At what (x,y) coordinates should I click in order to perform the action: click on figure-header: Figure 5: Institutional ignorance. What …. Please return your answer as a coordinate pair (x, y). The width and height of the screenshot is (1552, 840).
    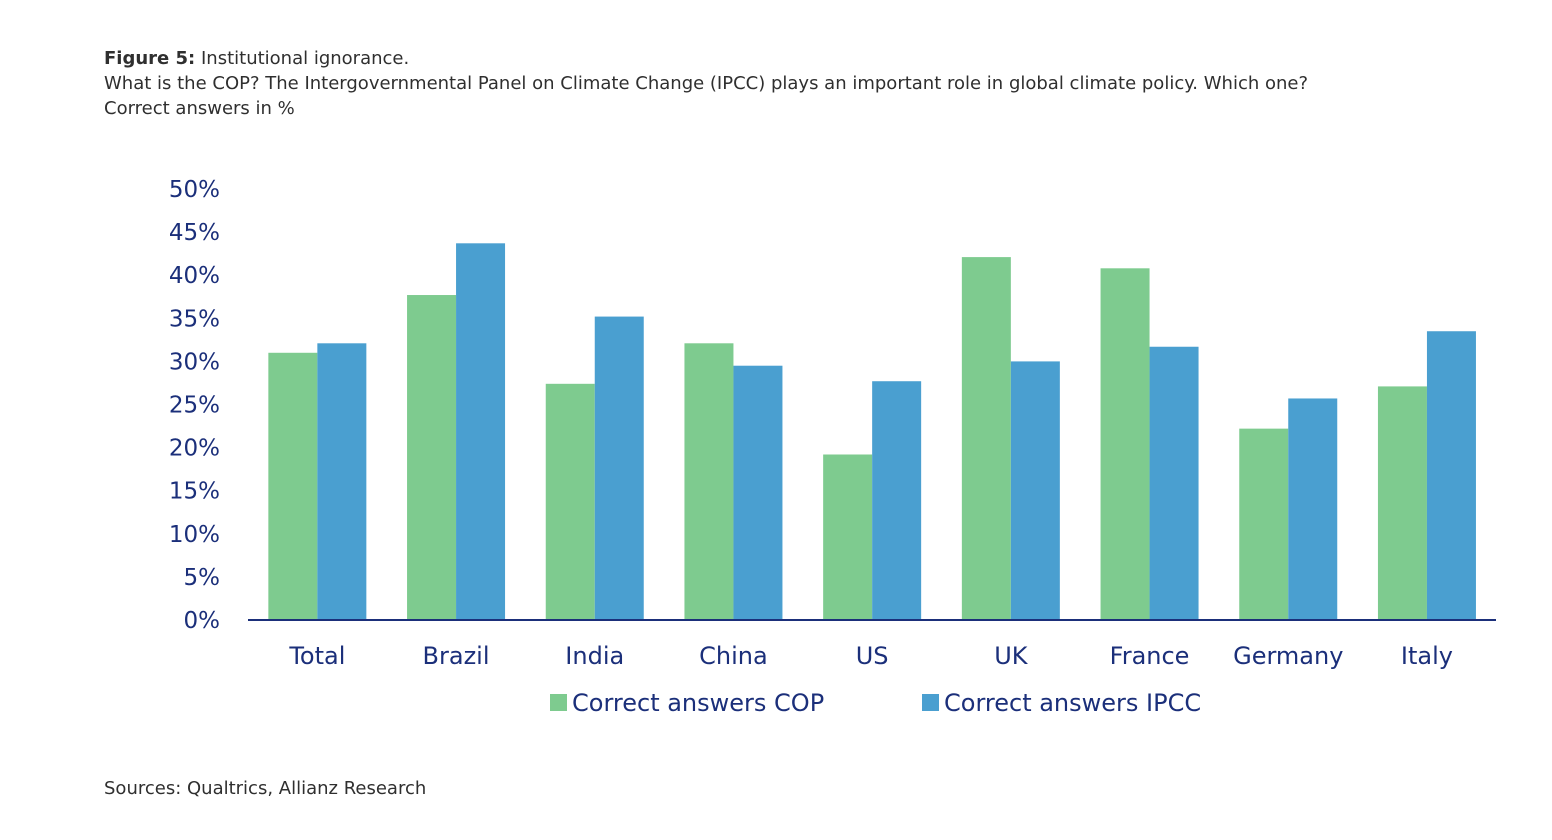
    Looking at the image, I should click on (814, 83).